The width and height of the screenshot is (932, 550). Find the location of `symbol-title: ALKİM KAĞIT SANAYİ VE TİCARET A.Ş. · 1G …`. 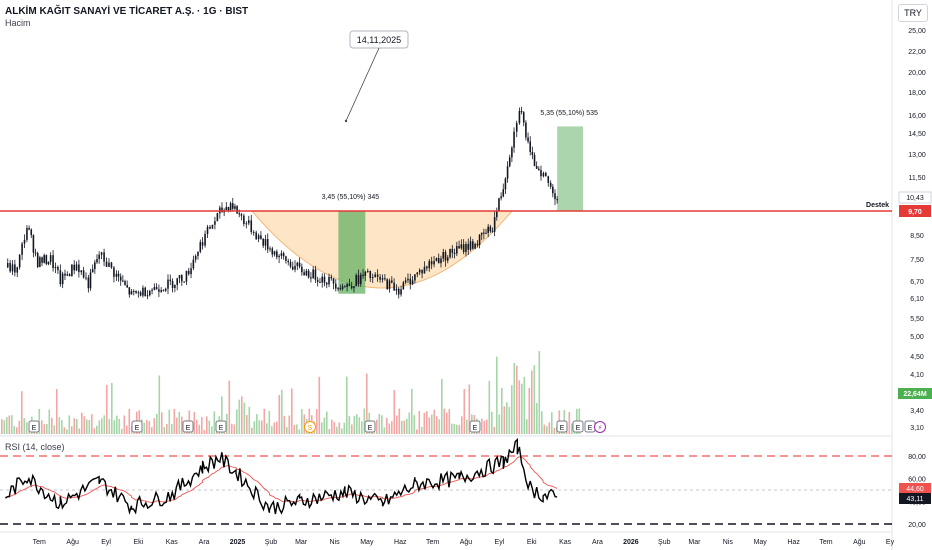

symbol-title: ALKİM KAĞIT SANAYİ VE TİCARET A.Ş. · 1G … is located at coordinates (127, 11).